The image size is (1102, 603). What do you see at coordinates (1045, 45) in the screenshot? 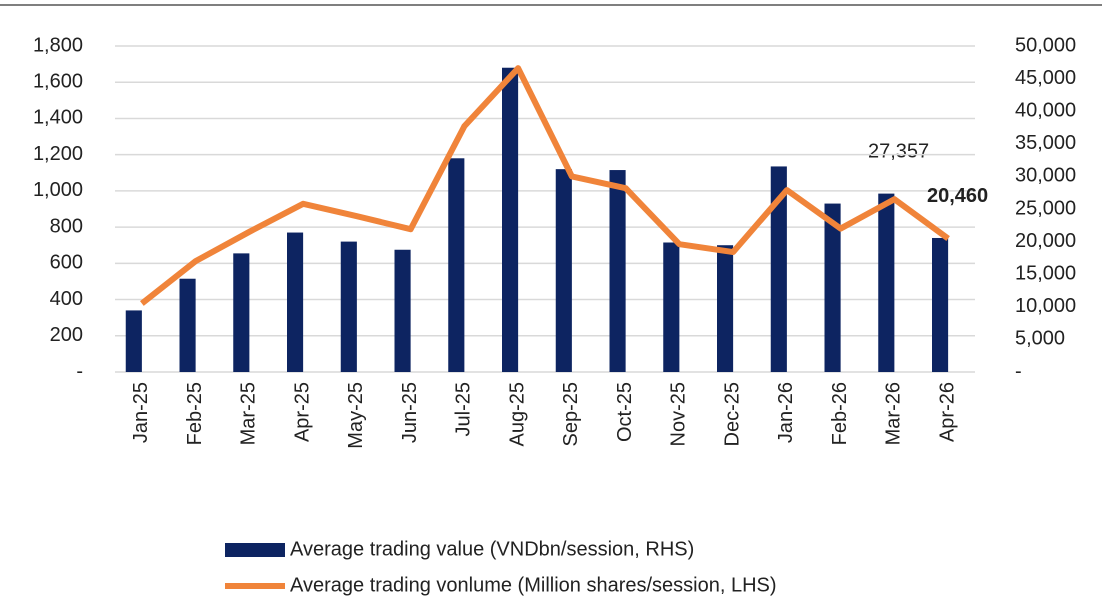
I see `y2-tick-label: 50,000` at bounding box center [1045, 45].